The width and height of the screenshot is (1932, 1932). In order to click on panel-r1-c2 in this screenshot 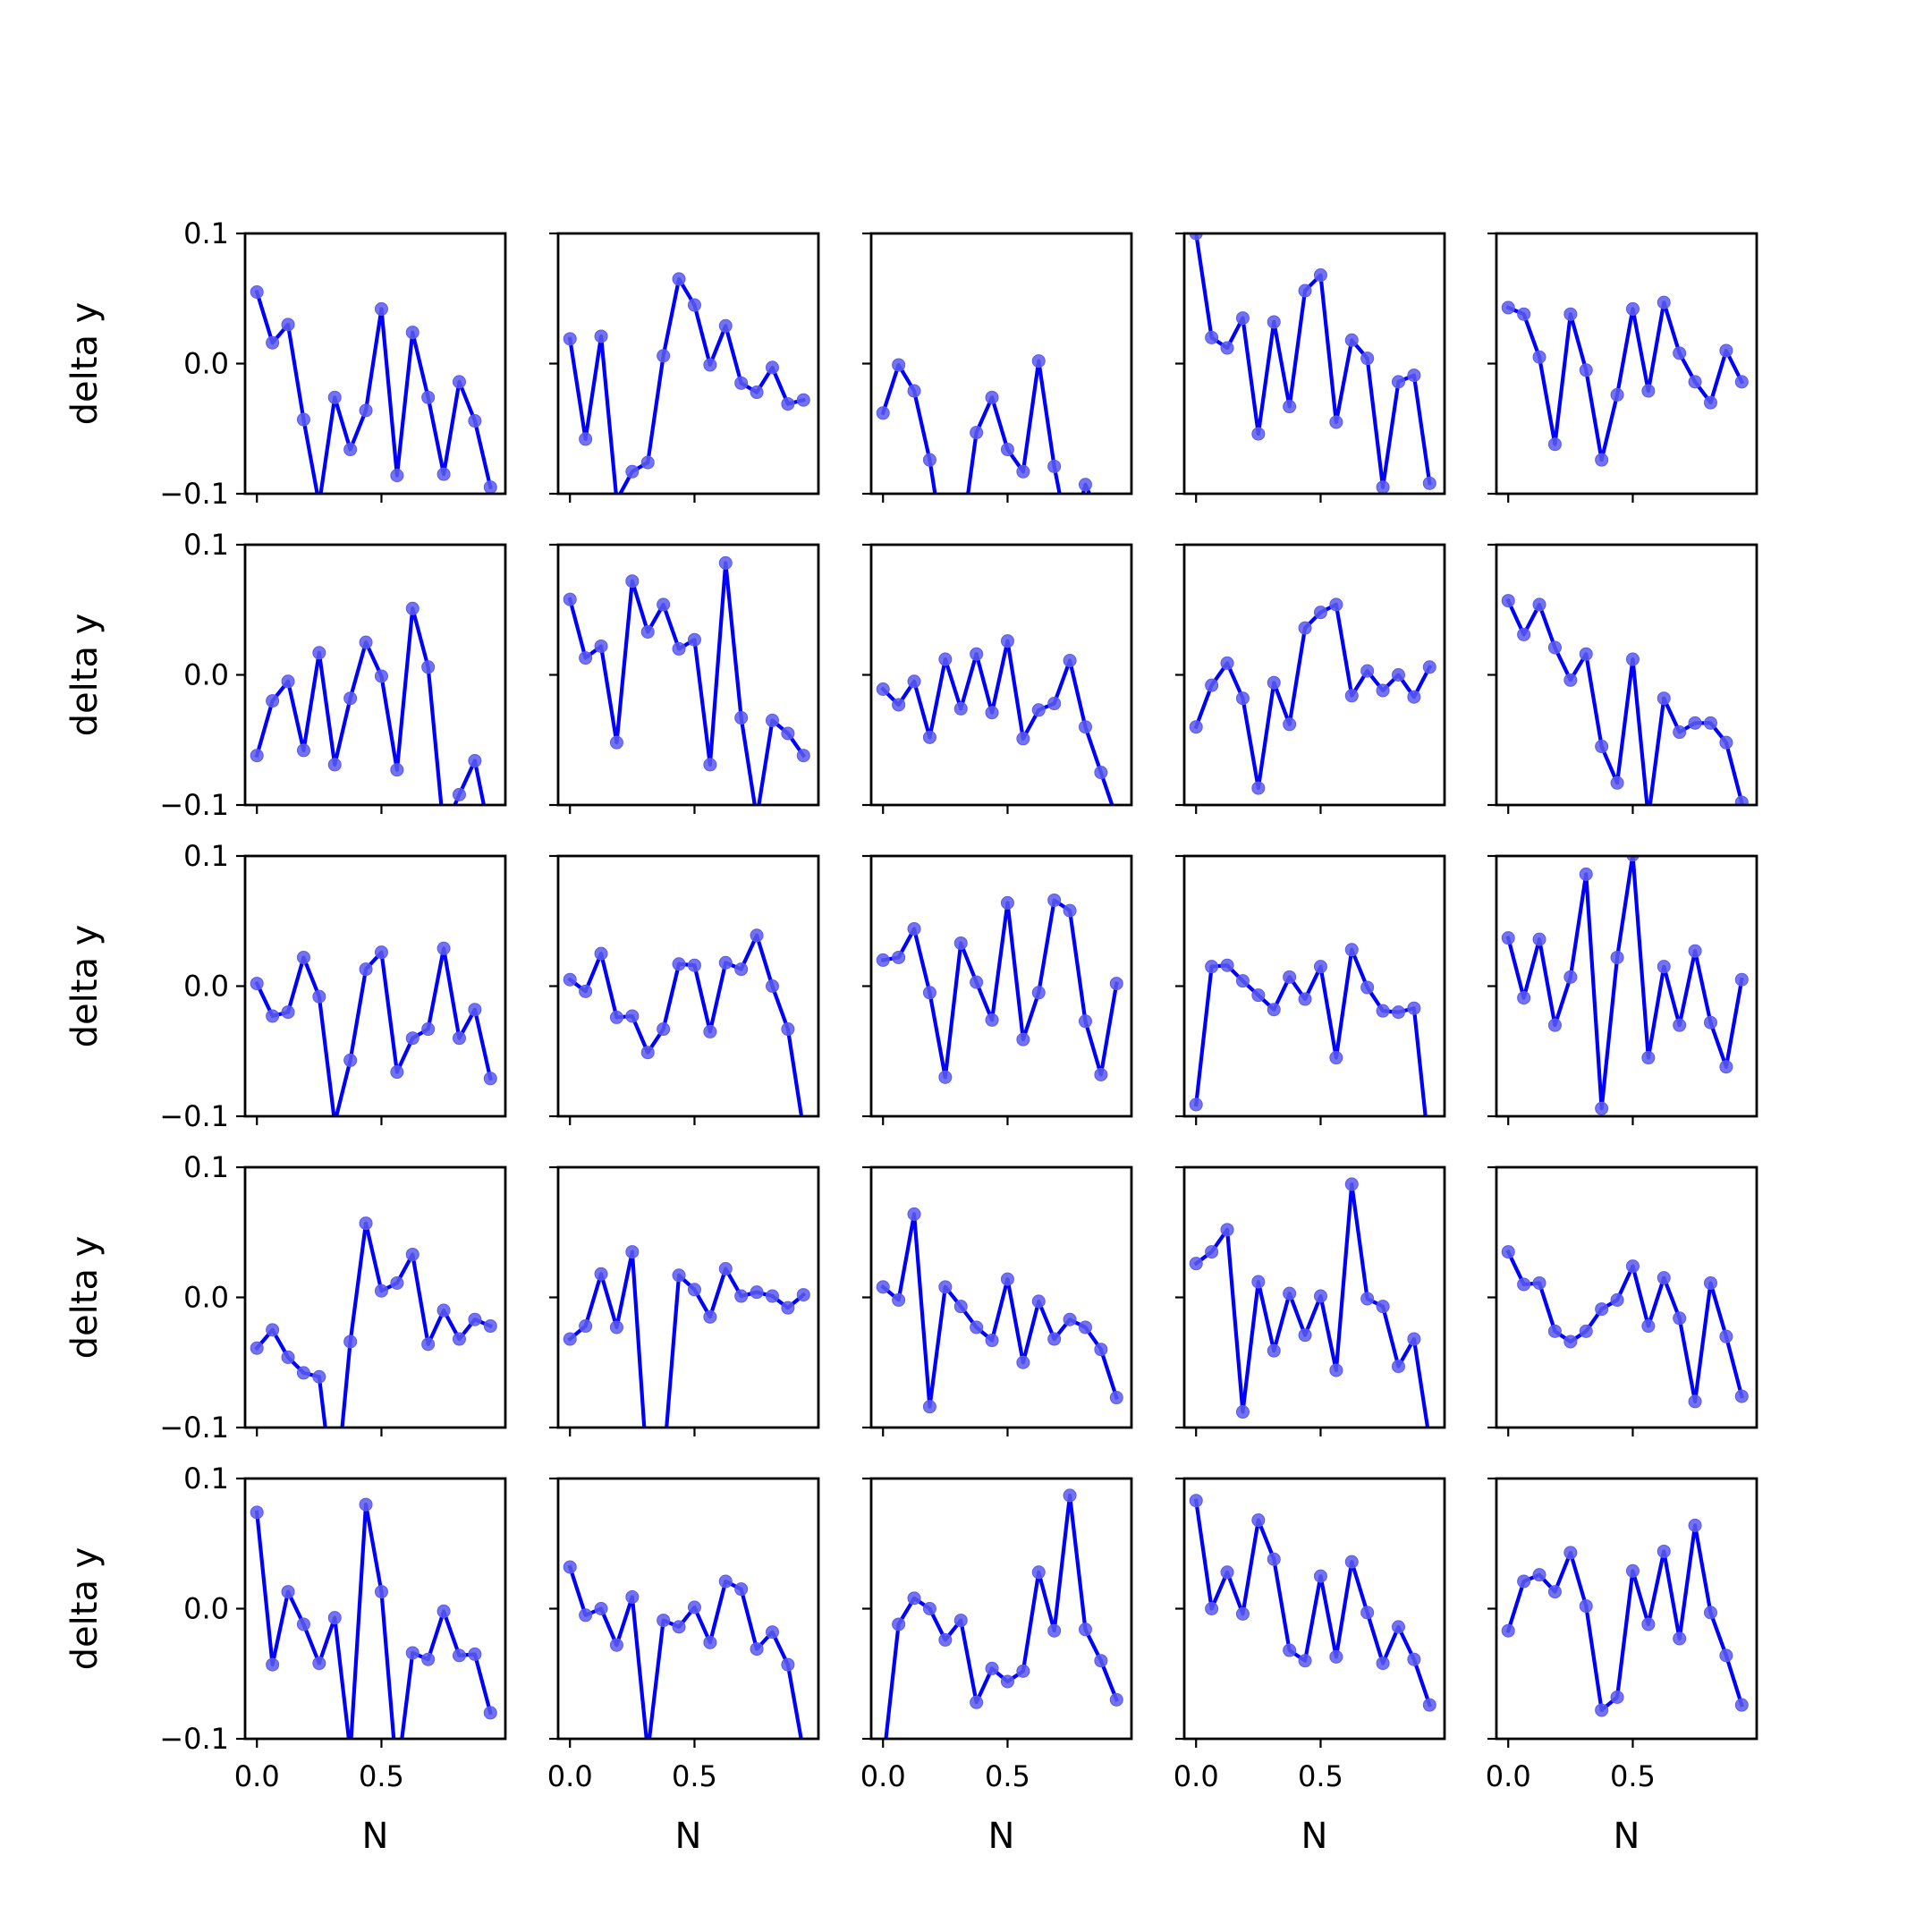, I will do `click(684, 367)`.